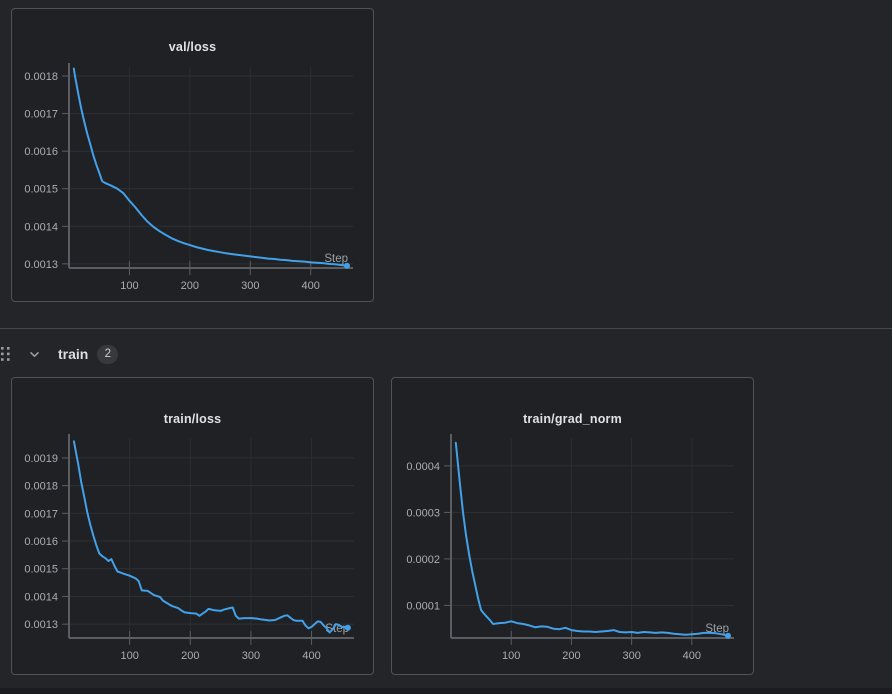 The width and height of the screenshot is (892, 694). I want to click on drag-handle-icon, so click(6, 354).